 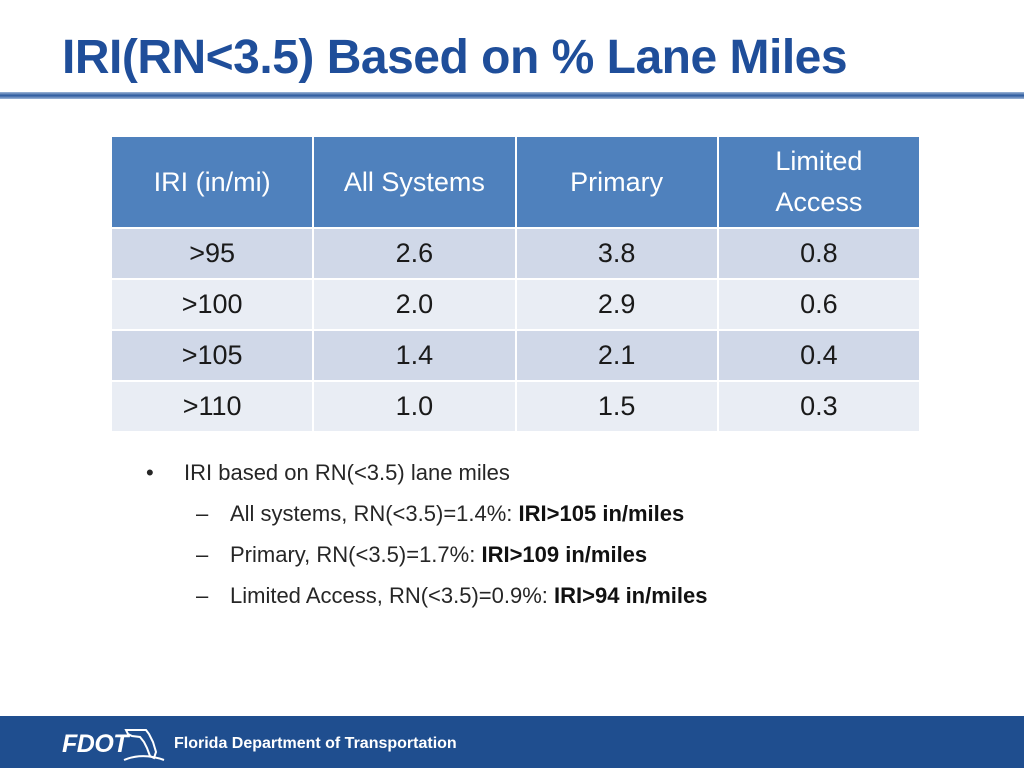 I want to click on slide-title: IRI(RN<3.5) Based on % Lane Miles, so click(x=455, y=57).